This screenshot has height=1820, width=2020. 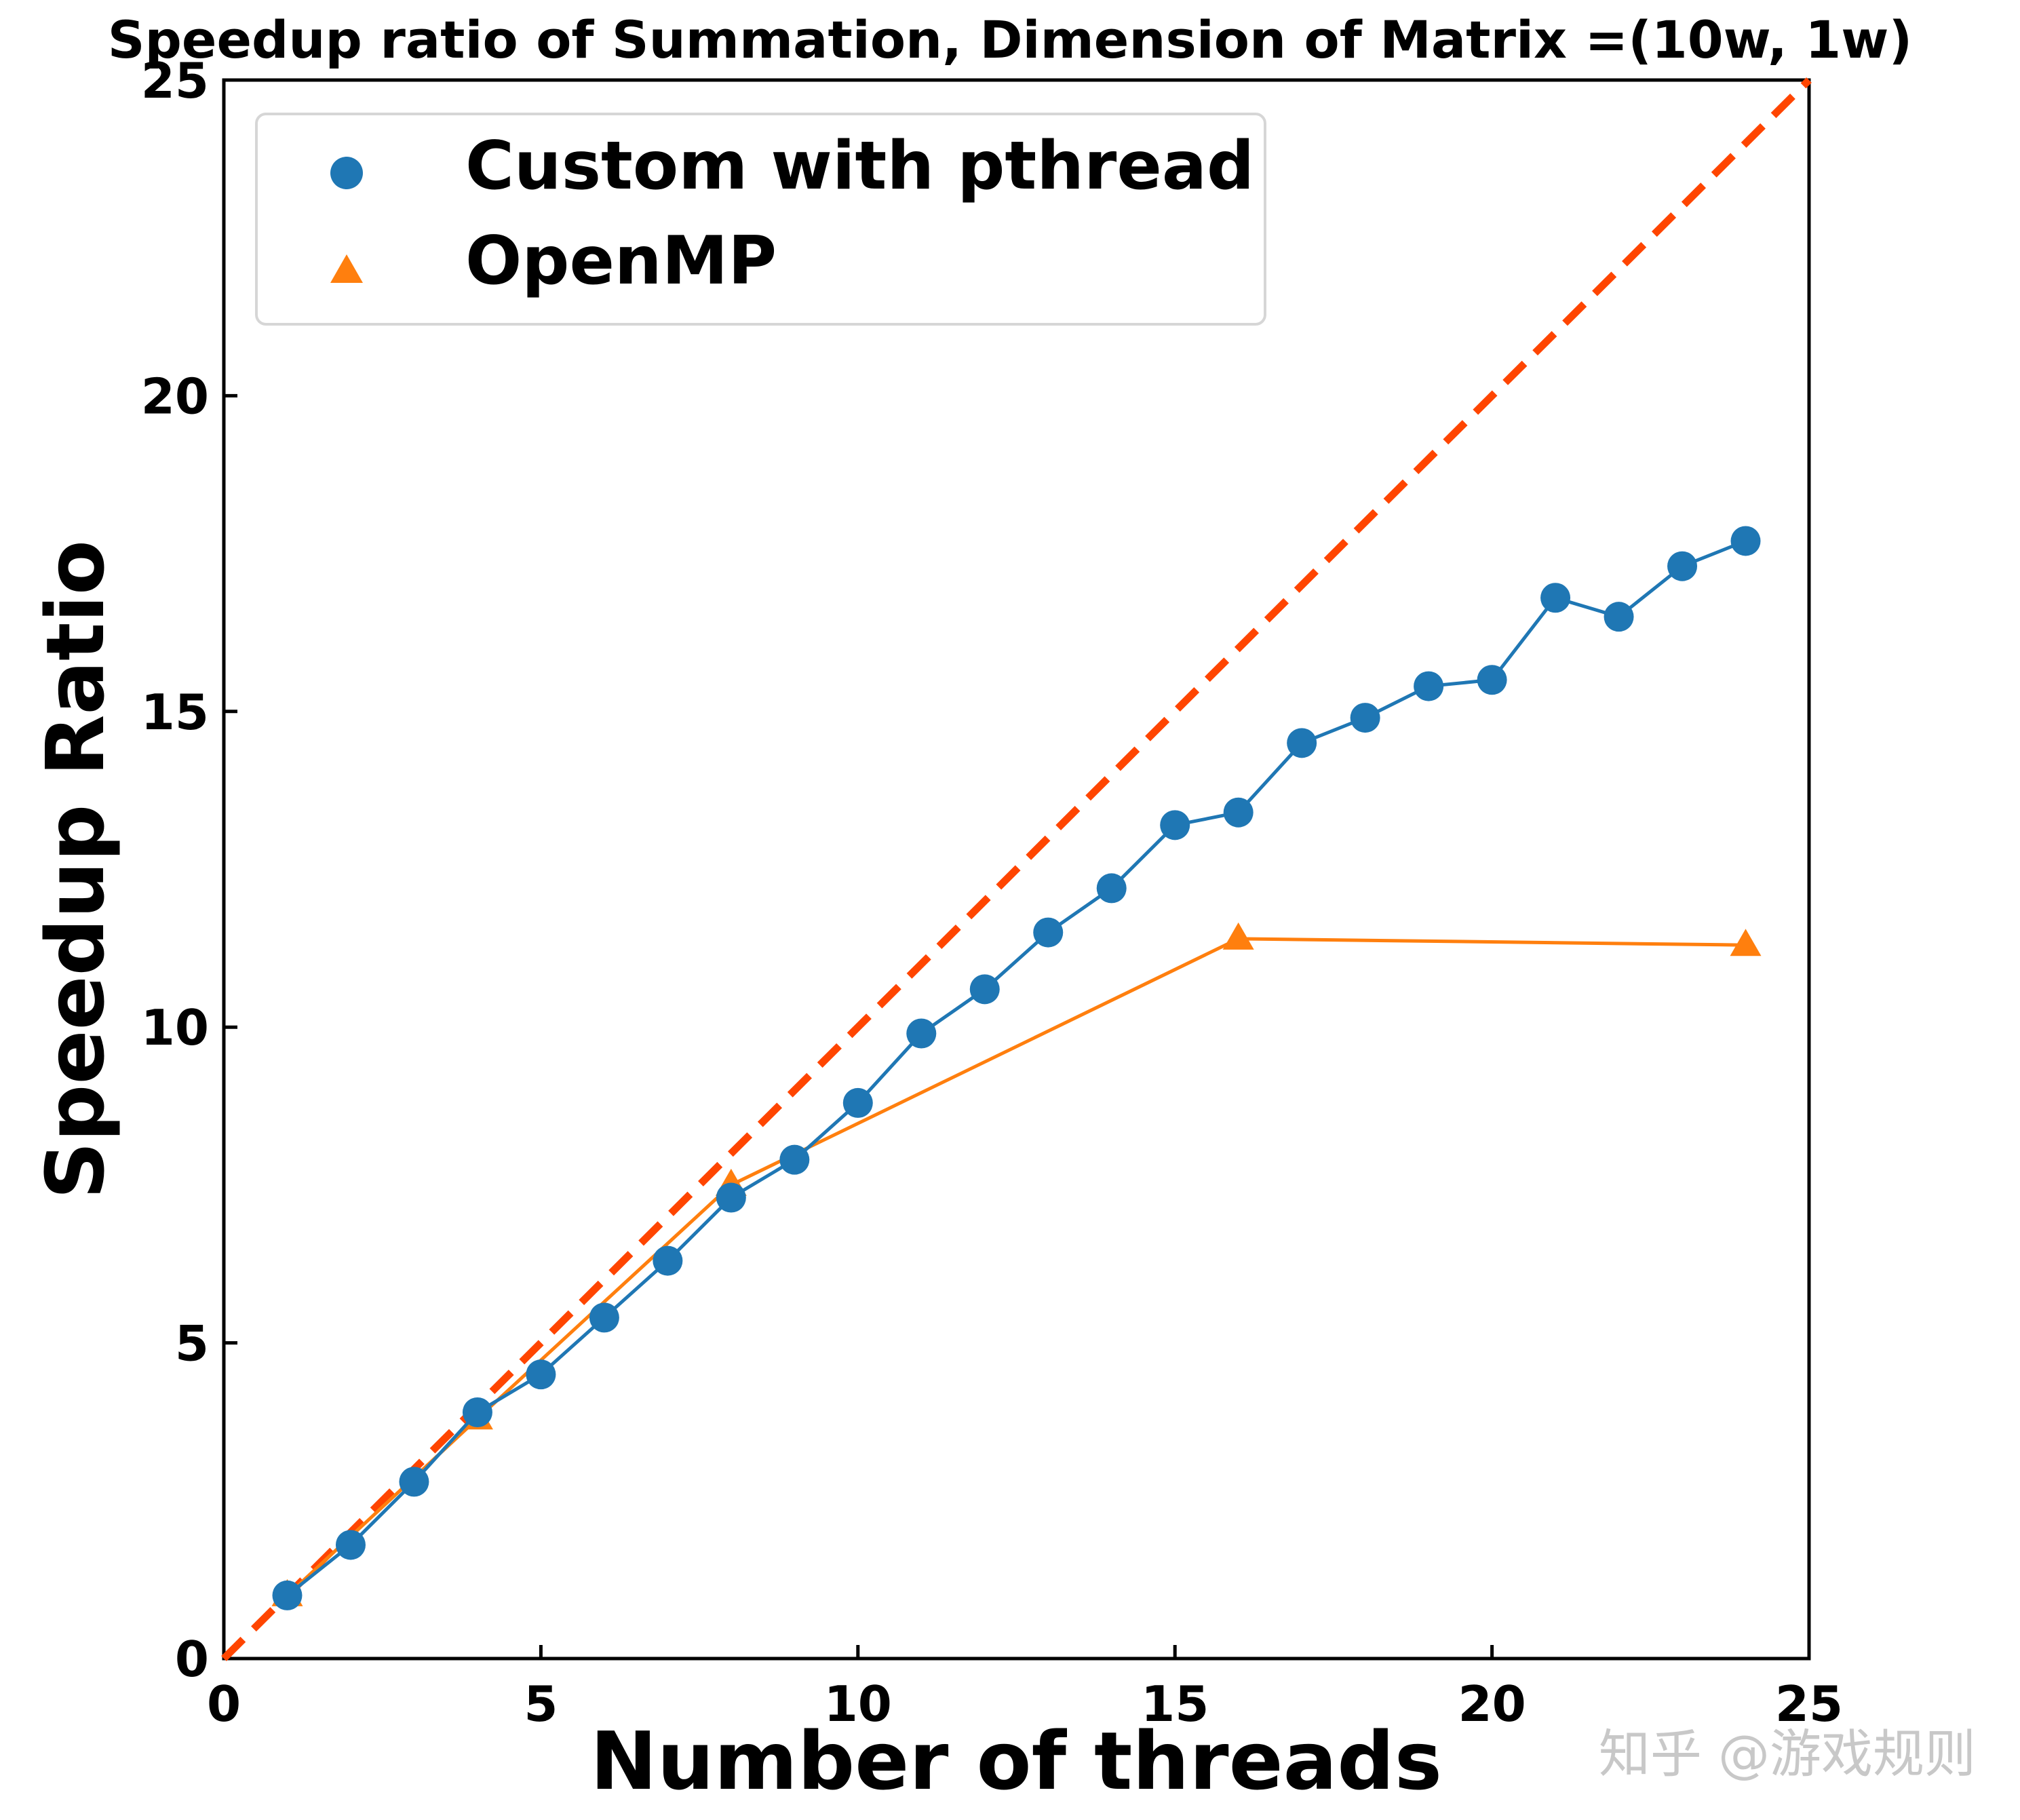 What do you see at coordinates (75, 869) in the screenshot?
I see `y-axis-label: Speedup Ratio` at bounding box center [75, 869].